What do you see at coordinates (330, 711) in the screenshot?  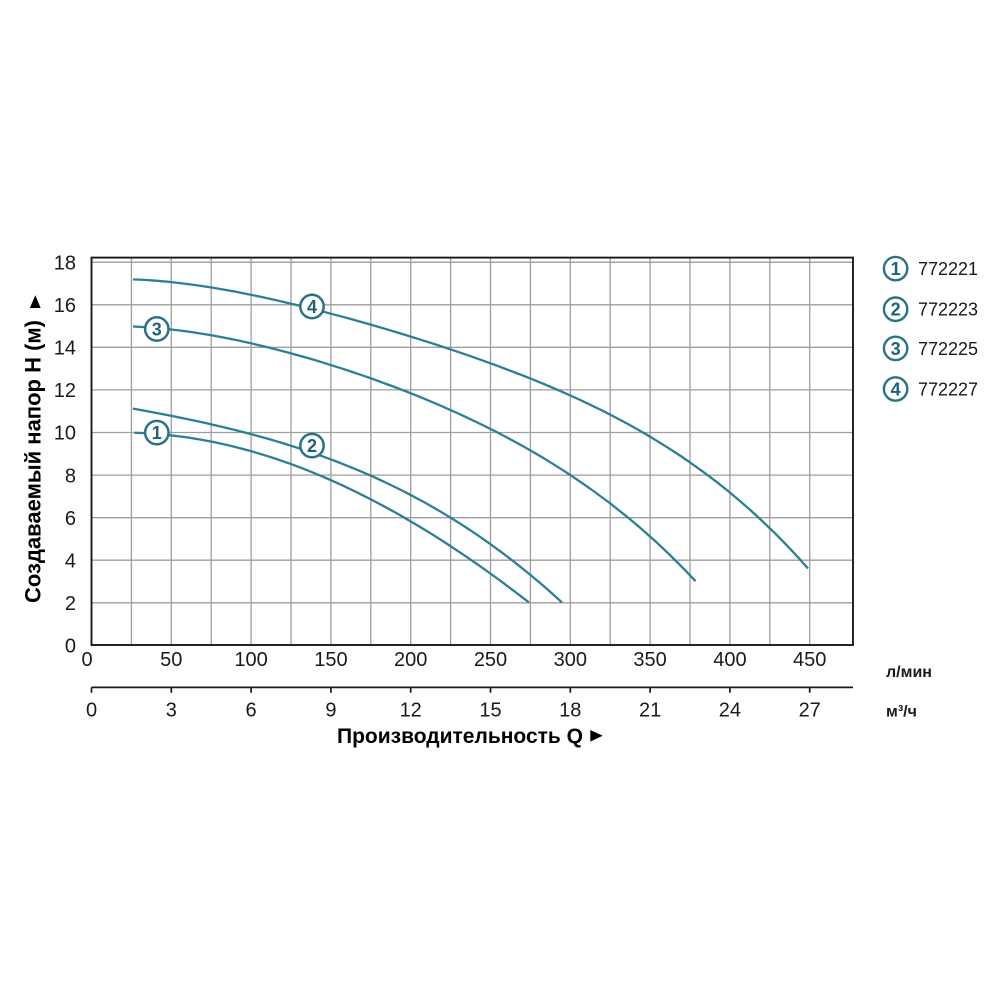 I see `svg-text: 9` at bounding box center [330, 711].